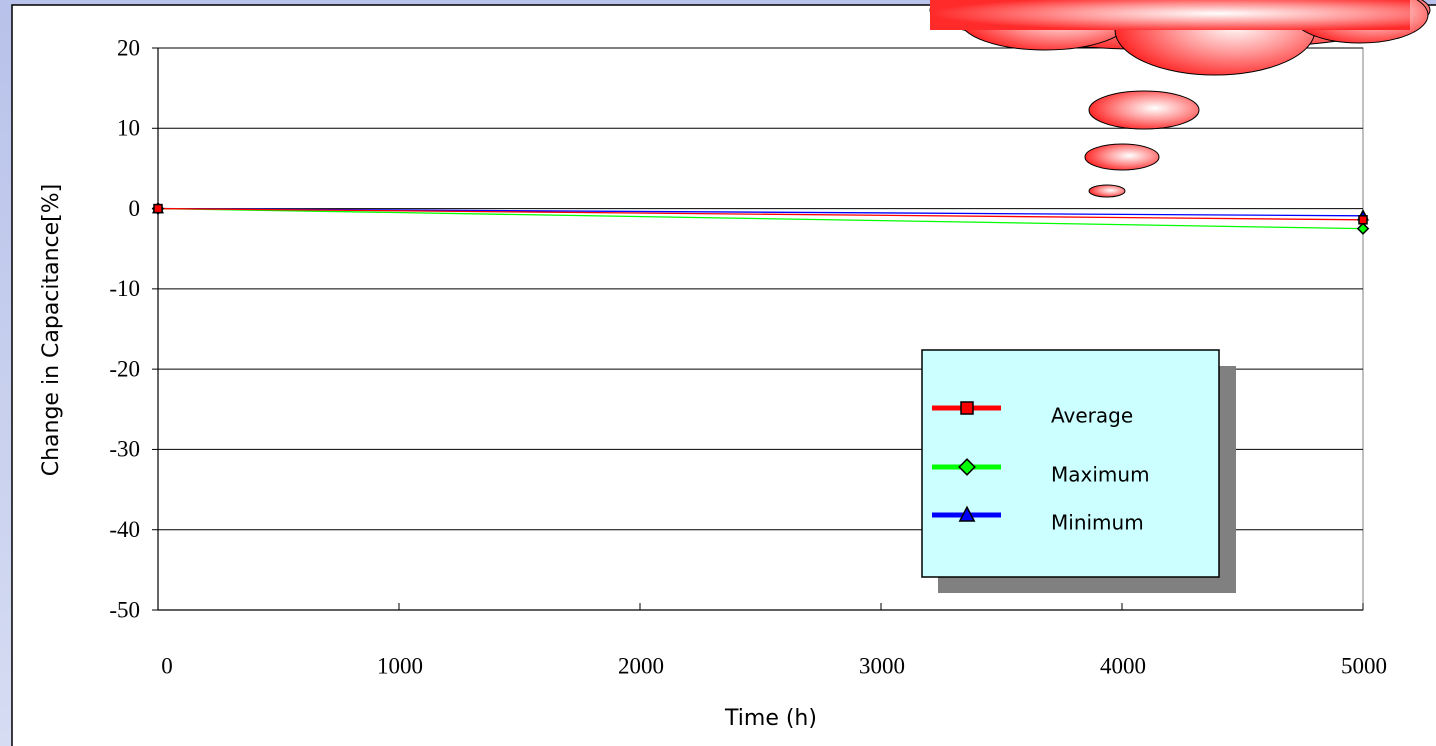 This screenshot has height=746, width=1436. What do you see at coordinates (51, 330) in the screenshot?
I see `y-axis-title: Change in Capacitance[%]` at bounding box center [51, 330].